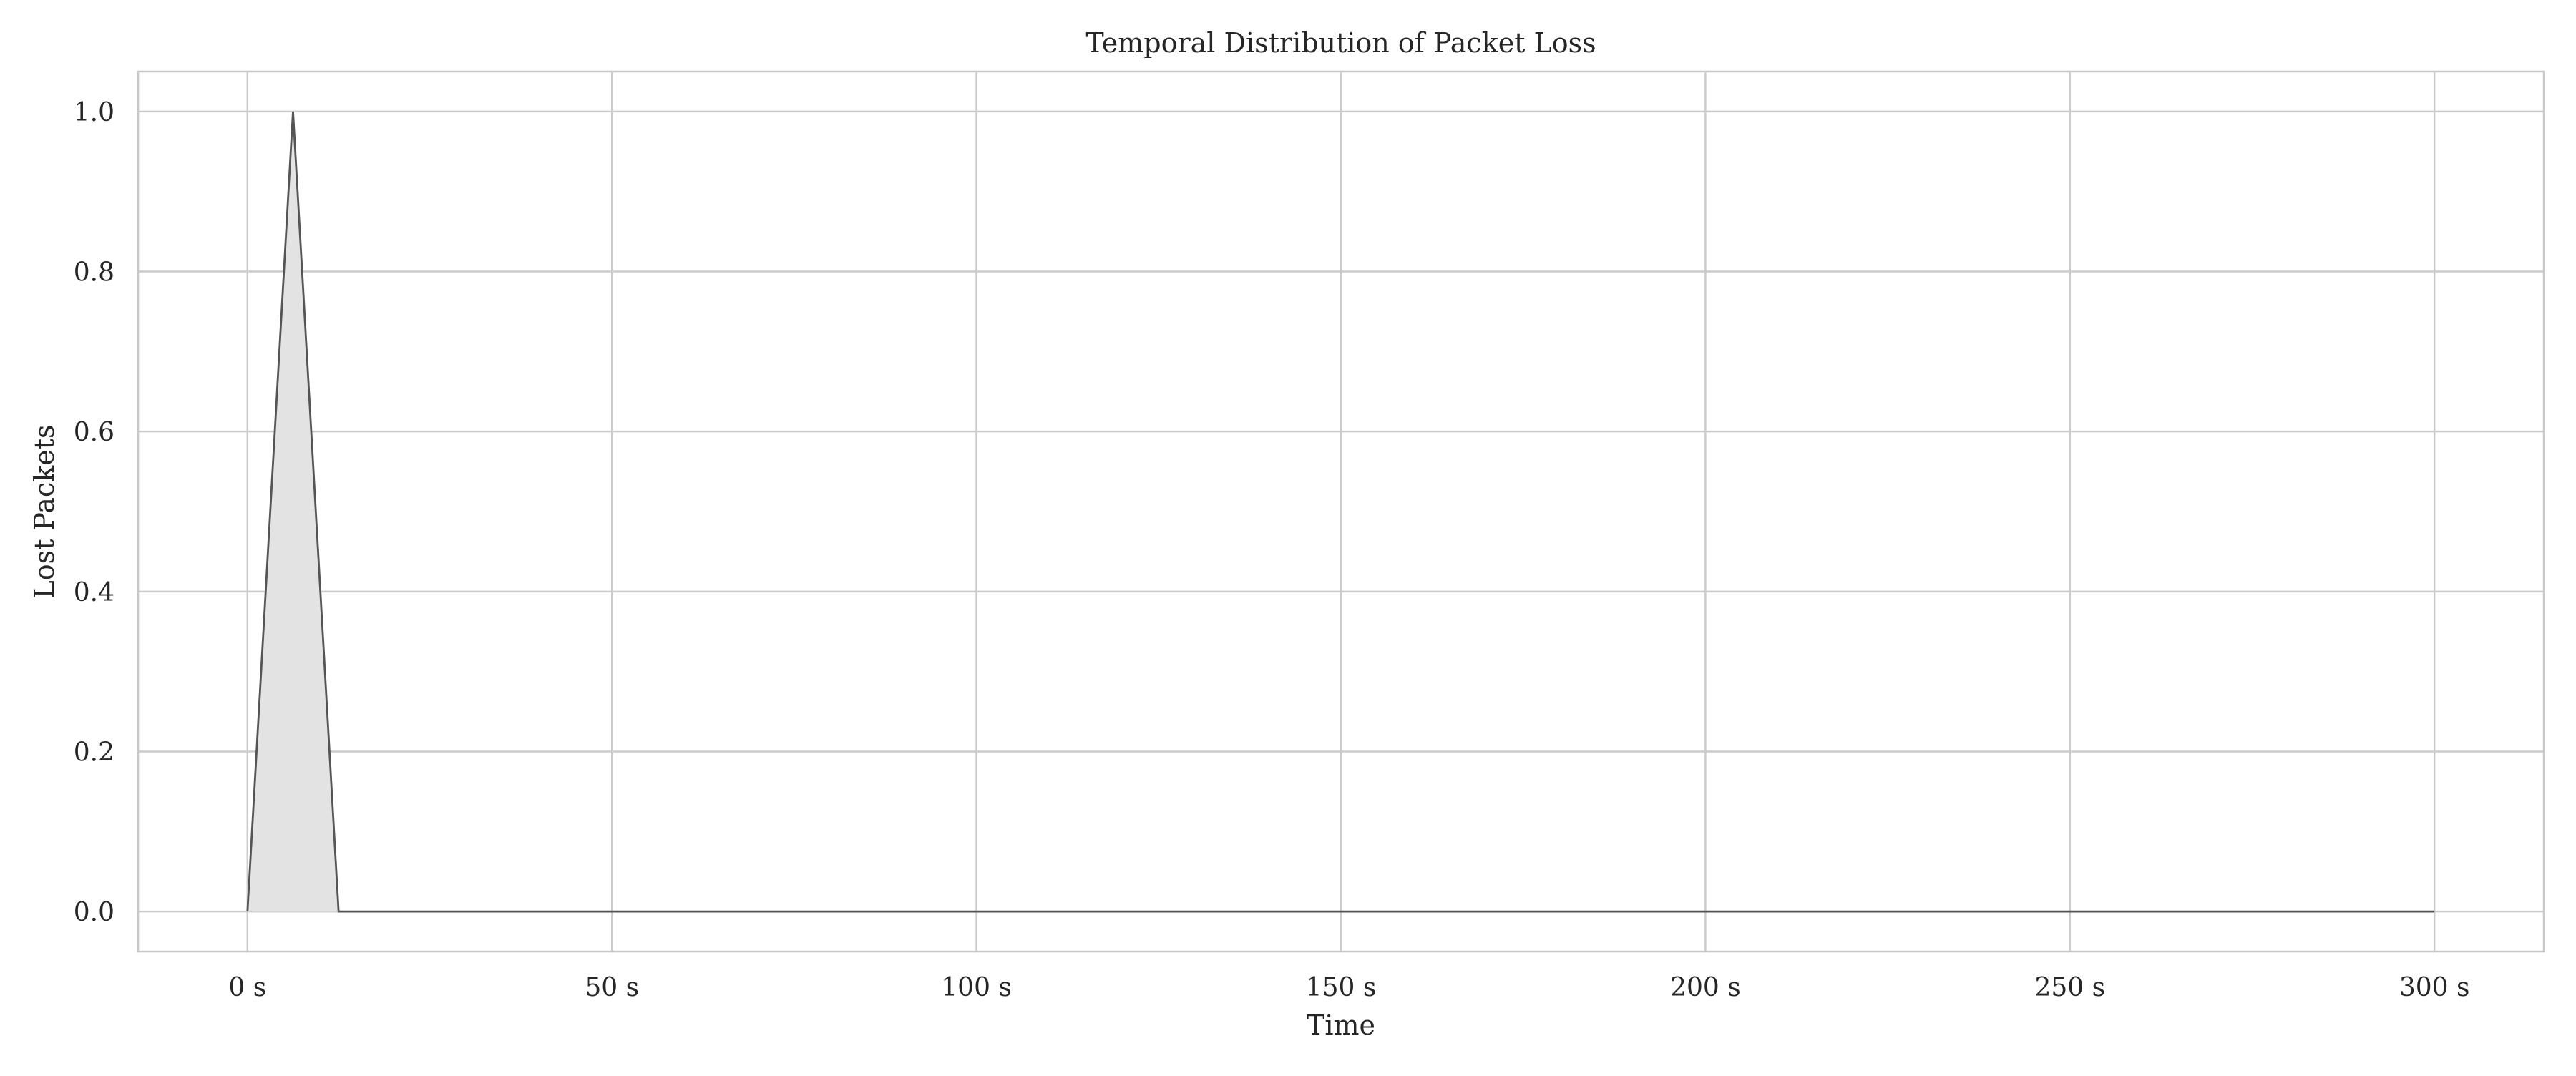 This screenshot has height=1076, width=2576. What do you see at coordinates (976, 987) in the screenshot?
I see `x-tick-label: 100 s` at bounding box center [976, 987].